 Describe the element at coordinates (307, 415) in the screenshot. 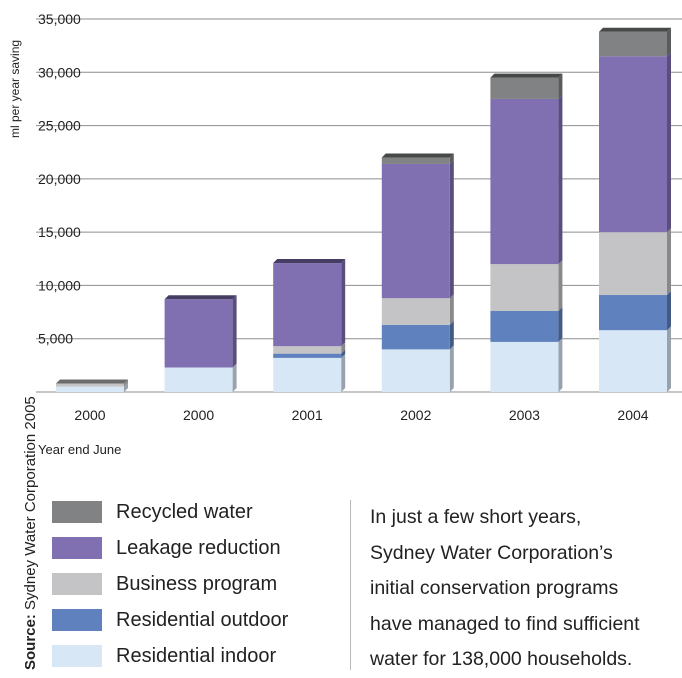

I see `x-tick-label: 2001` at that location.